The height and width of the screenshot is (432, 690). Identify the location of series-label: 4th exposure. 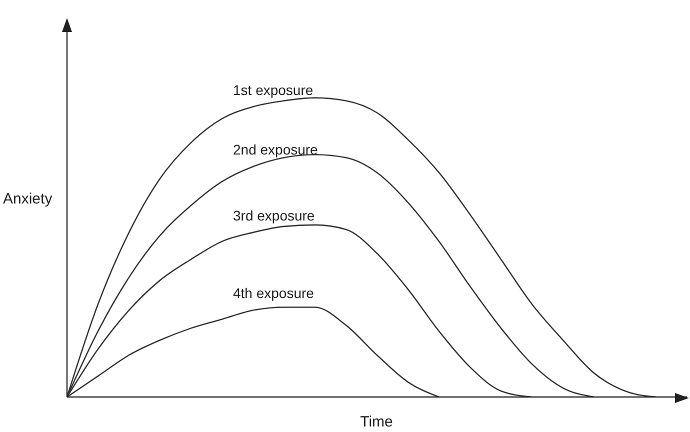
(273, 293).